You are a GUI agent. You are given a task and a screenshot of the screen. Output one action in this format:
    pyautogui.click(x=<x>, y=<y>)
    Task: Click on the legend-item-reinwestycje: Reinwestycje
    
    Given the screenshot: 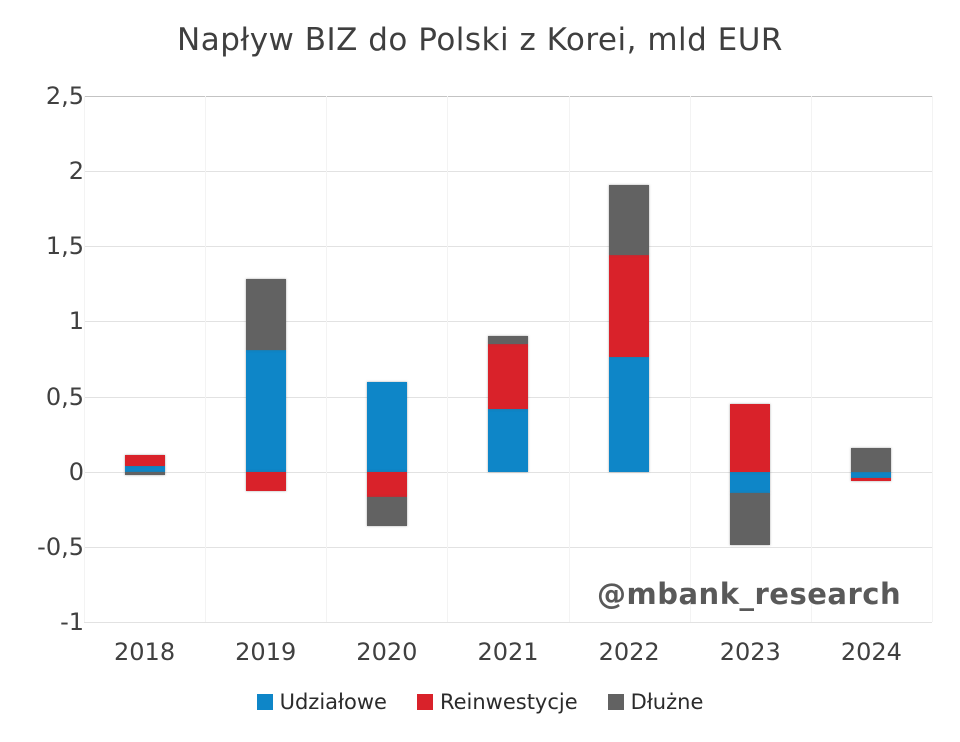 What is the action you would take?
    pyautogui.click(x=497, y=702)
    